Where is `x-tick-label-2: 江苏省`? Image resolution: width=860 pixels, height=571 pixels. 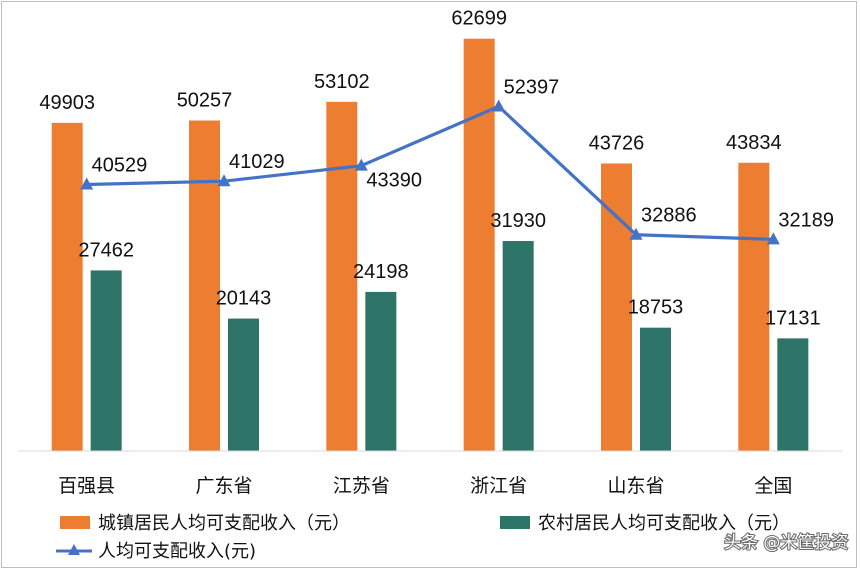
x-tick-label-2: 江苏省 is located at coordinates (361, 486).